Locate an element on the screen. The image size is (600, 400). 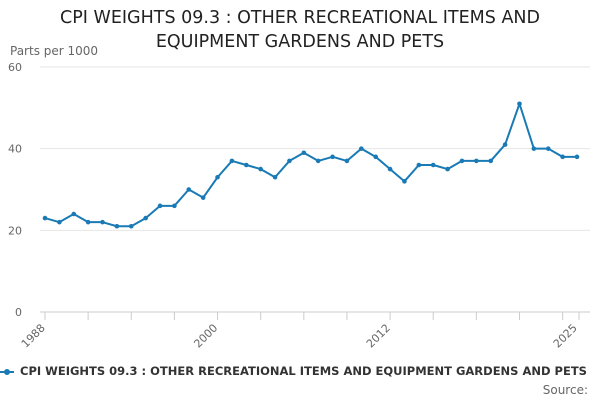
y-tick-label-60: 60 is located at coordinates (15, 67).